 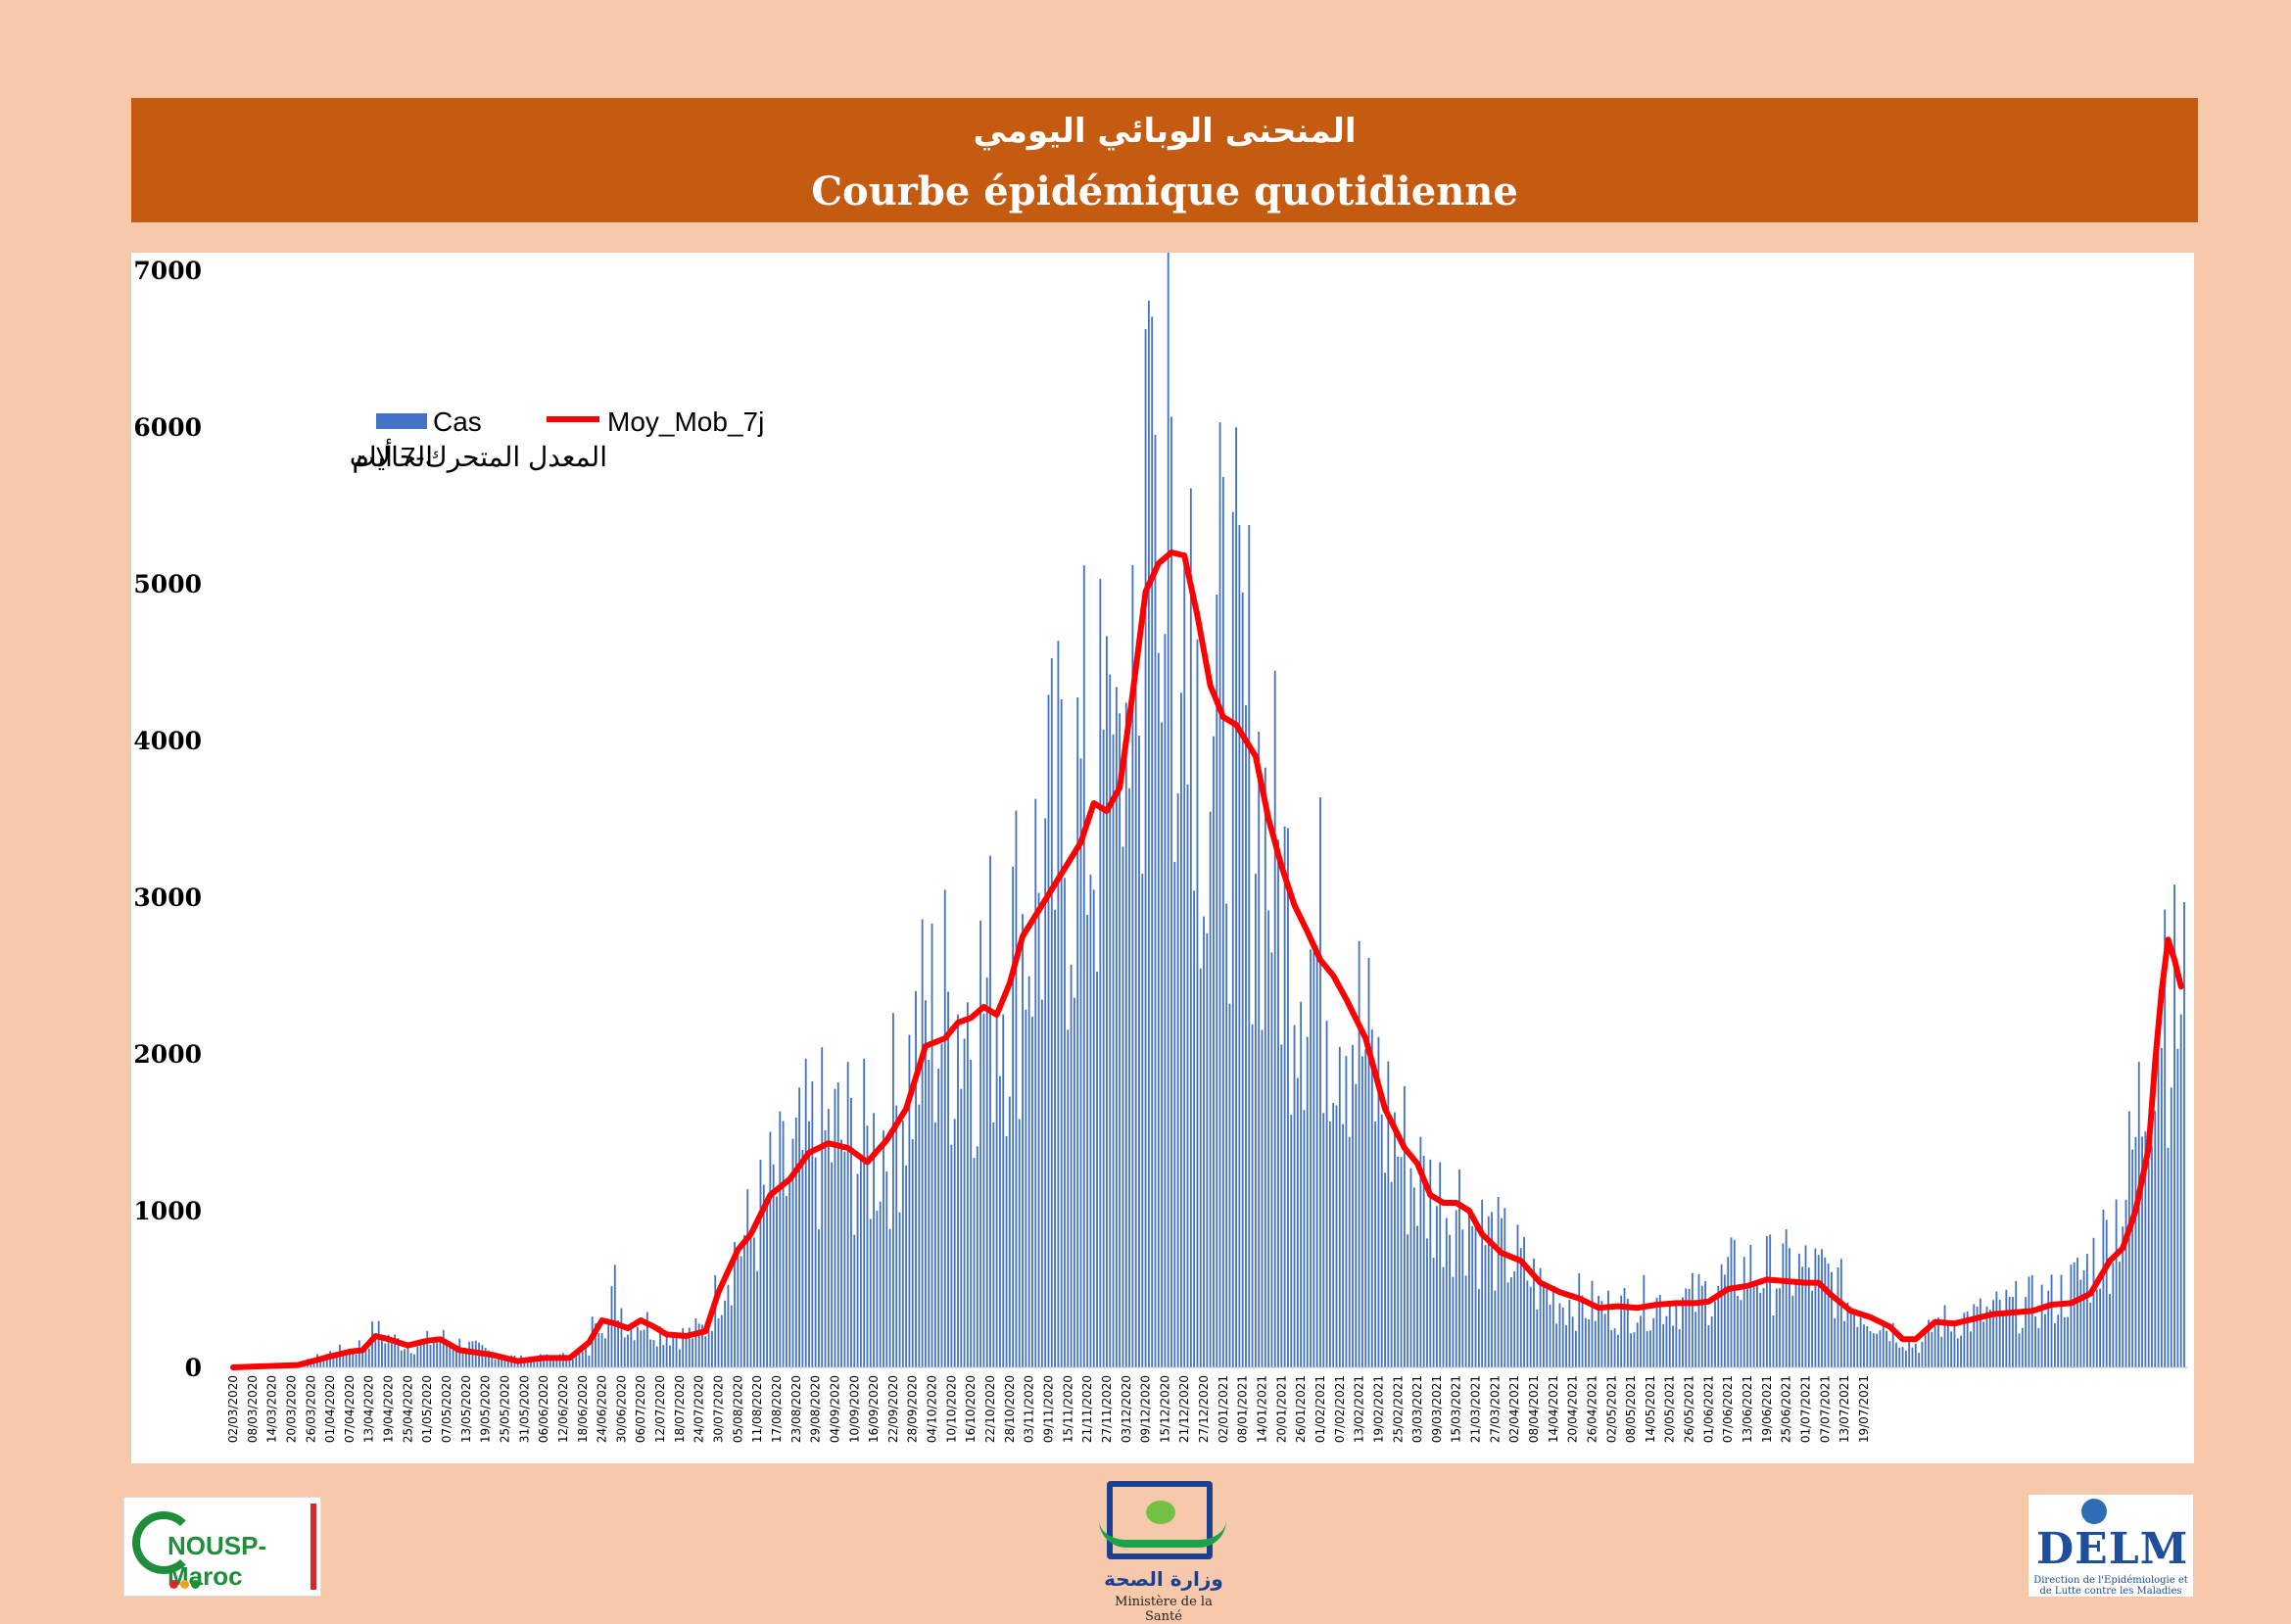 I want to click on ministry-logo: وزارة الصحة Ministère de la Santé, so click(x=1168, y=1545).